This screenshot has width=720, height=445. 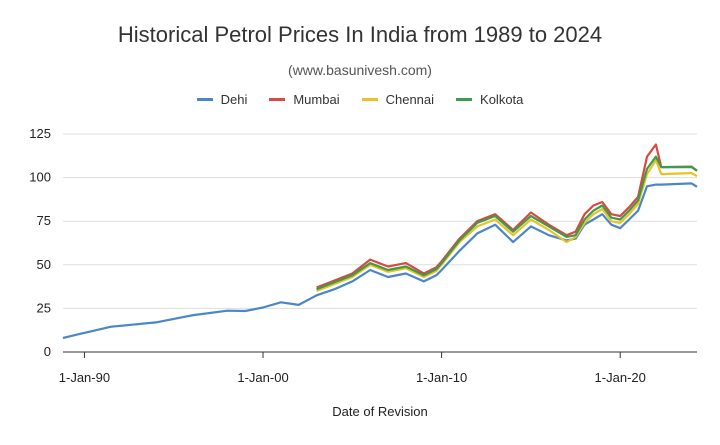 I want to click on legend-label-kolkota: Kolkota, so click(x=502, y=99).